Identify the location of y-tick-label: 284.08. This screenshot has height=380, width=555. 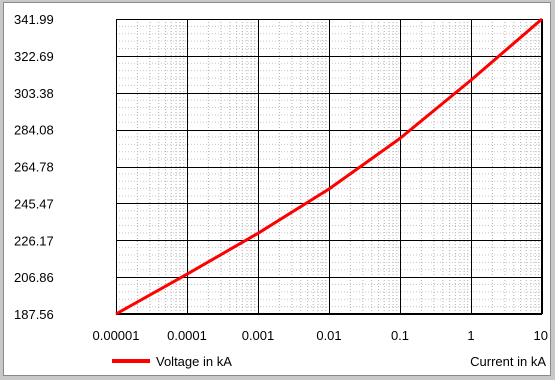
(34, 130).